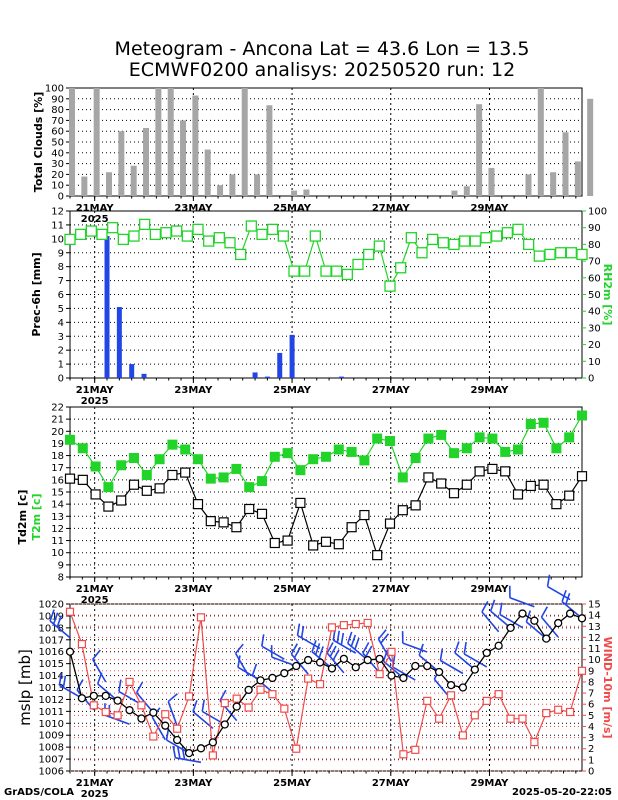  I want to click on precip-ytick-label: 9, so click(61, 253).